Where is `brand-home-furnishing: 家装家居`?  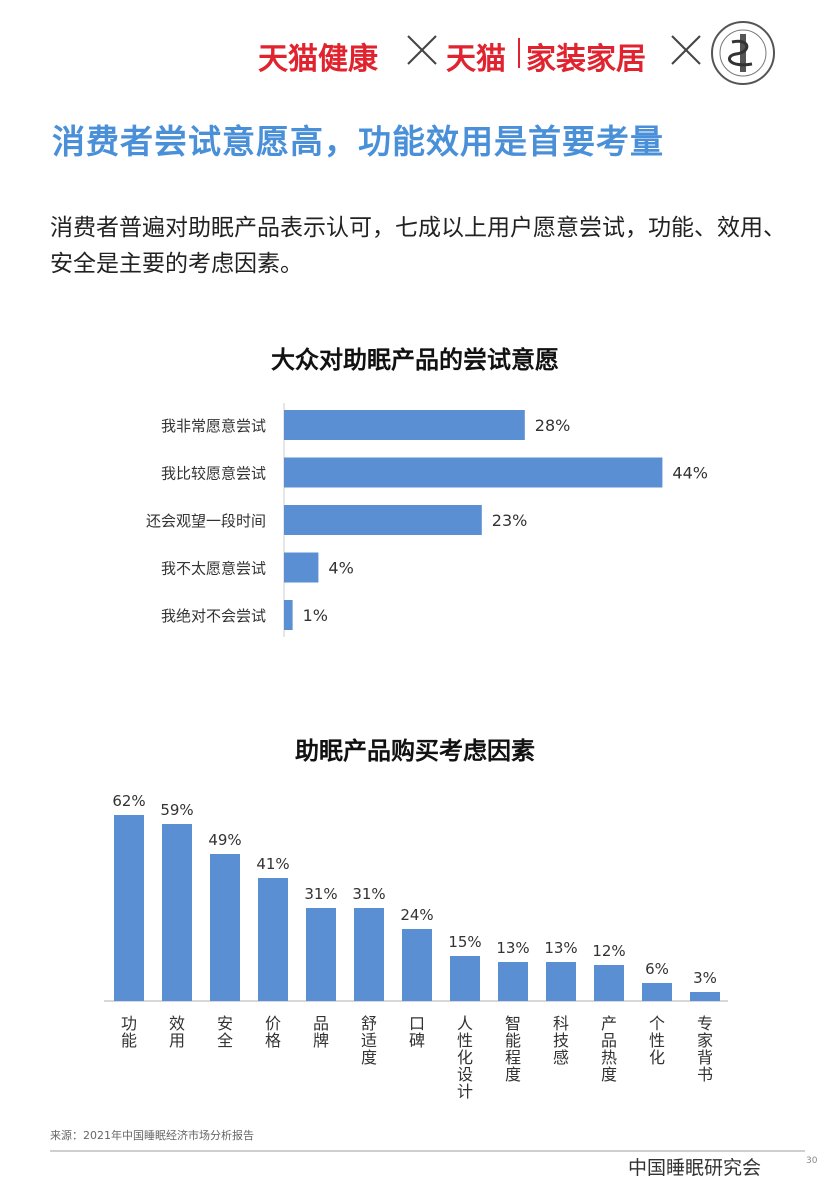 brand-home-furnishing: 家装家居 is located at coordinates (586, 59).